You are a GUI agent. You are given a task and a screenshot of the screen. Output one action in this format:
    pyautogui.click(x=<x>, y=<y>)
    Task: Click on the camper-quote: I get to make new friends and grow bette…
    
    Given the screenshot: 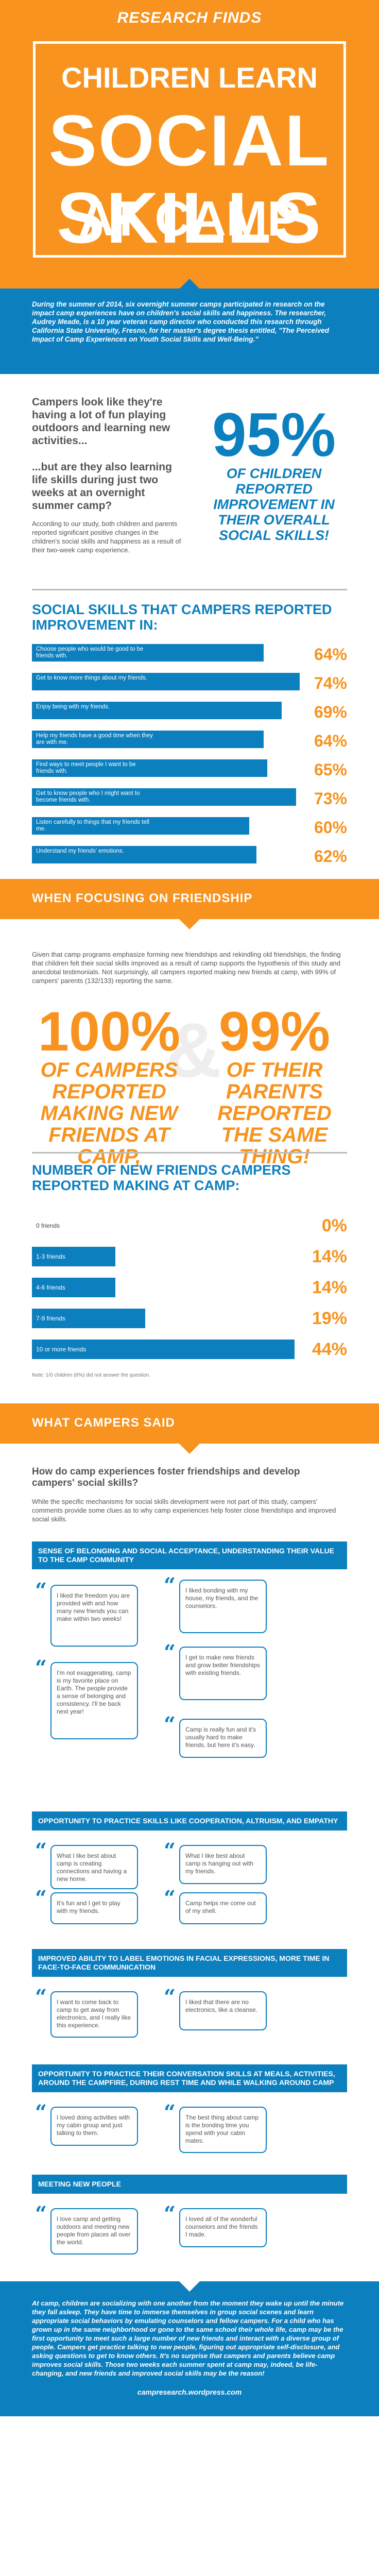 What is the action you would take?
    pyautogui.click(x=223, y=1673)
    